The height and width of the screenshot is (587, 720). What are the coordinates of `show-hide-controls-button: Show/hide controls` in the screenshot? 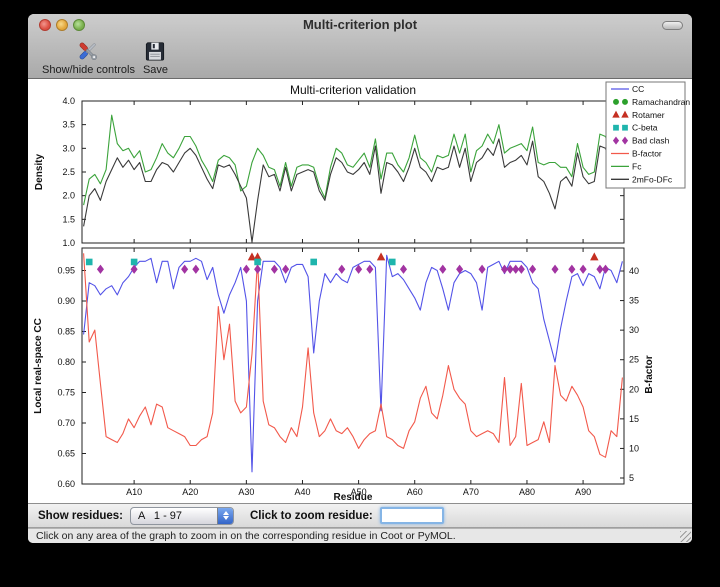 It's located at (88, 56).